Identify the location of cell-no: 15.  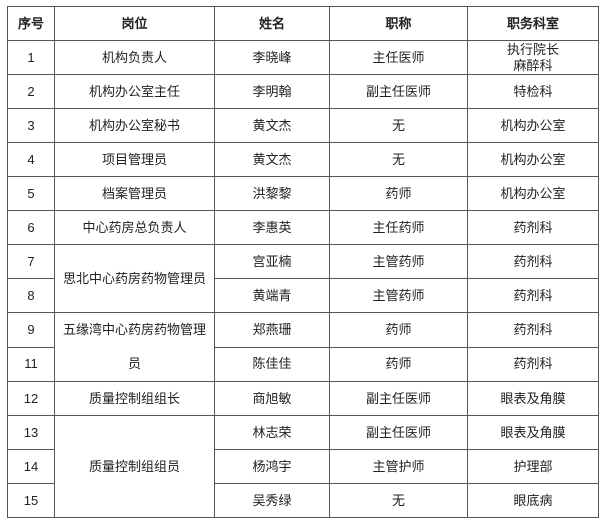
(31, 500).